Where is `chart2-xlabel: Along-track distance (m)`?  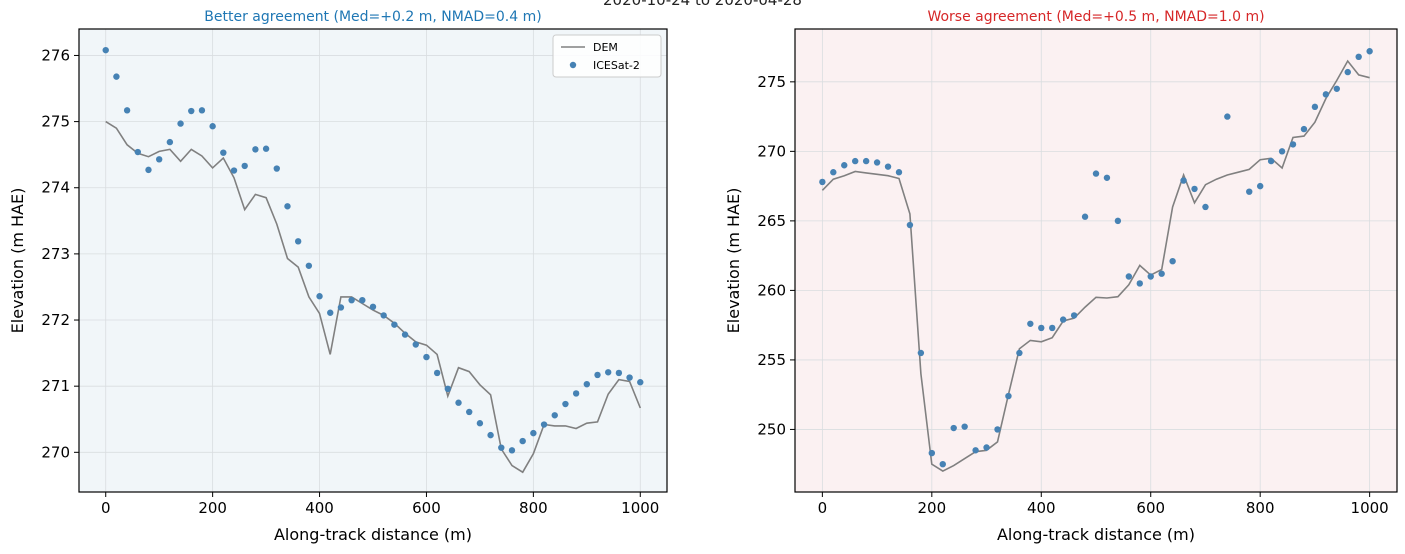
chart2-xlabel: Along-track distance (m) is located at coordinates (1096, 534).